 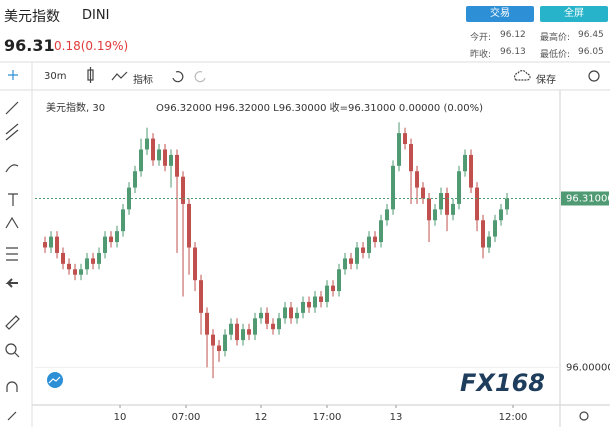 What do you see at coordinates (591, 35) in the screenshot?
I see `stat-value: 96.45` at bounding box center [591, 35].